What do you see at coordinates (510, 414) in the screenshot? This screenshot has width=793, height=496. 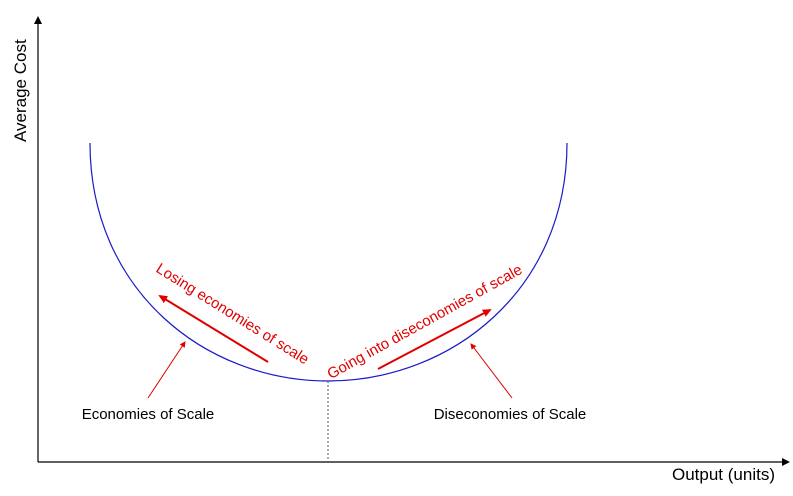 I see `diseconomies-of-scale-label: Diseconomies of Scale` at bounding box center [510, 414].